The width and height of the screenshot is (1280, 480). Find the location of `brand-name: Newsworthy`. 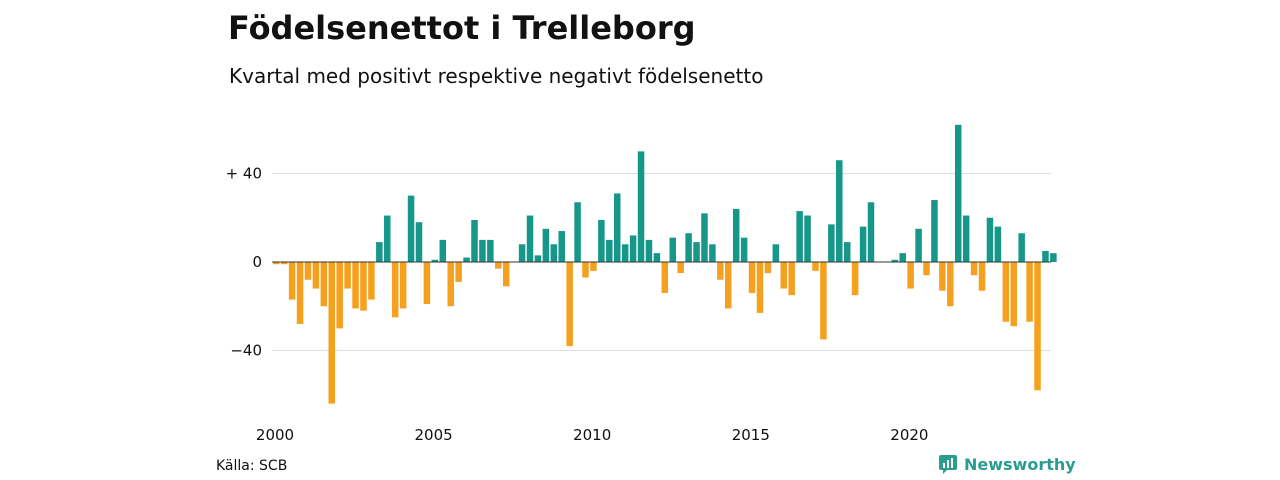

brand-name: Newsworthy is located at coordinates (1020, 464).